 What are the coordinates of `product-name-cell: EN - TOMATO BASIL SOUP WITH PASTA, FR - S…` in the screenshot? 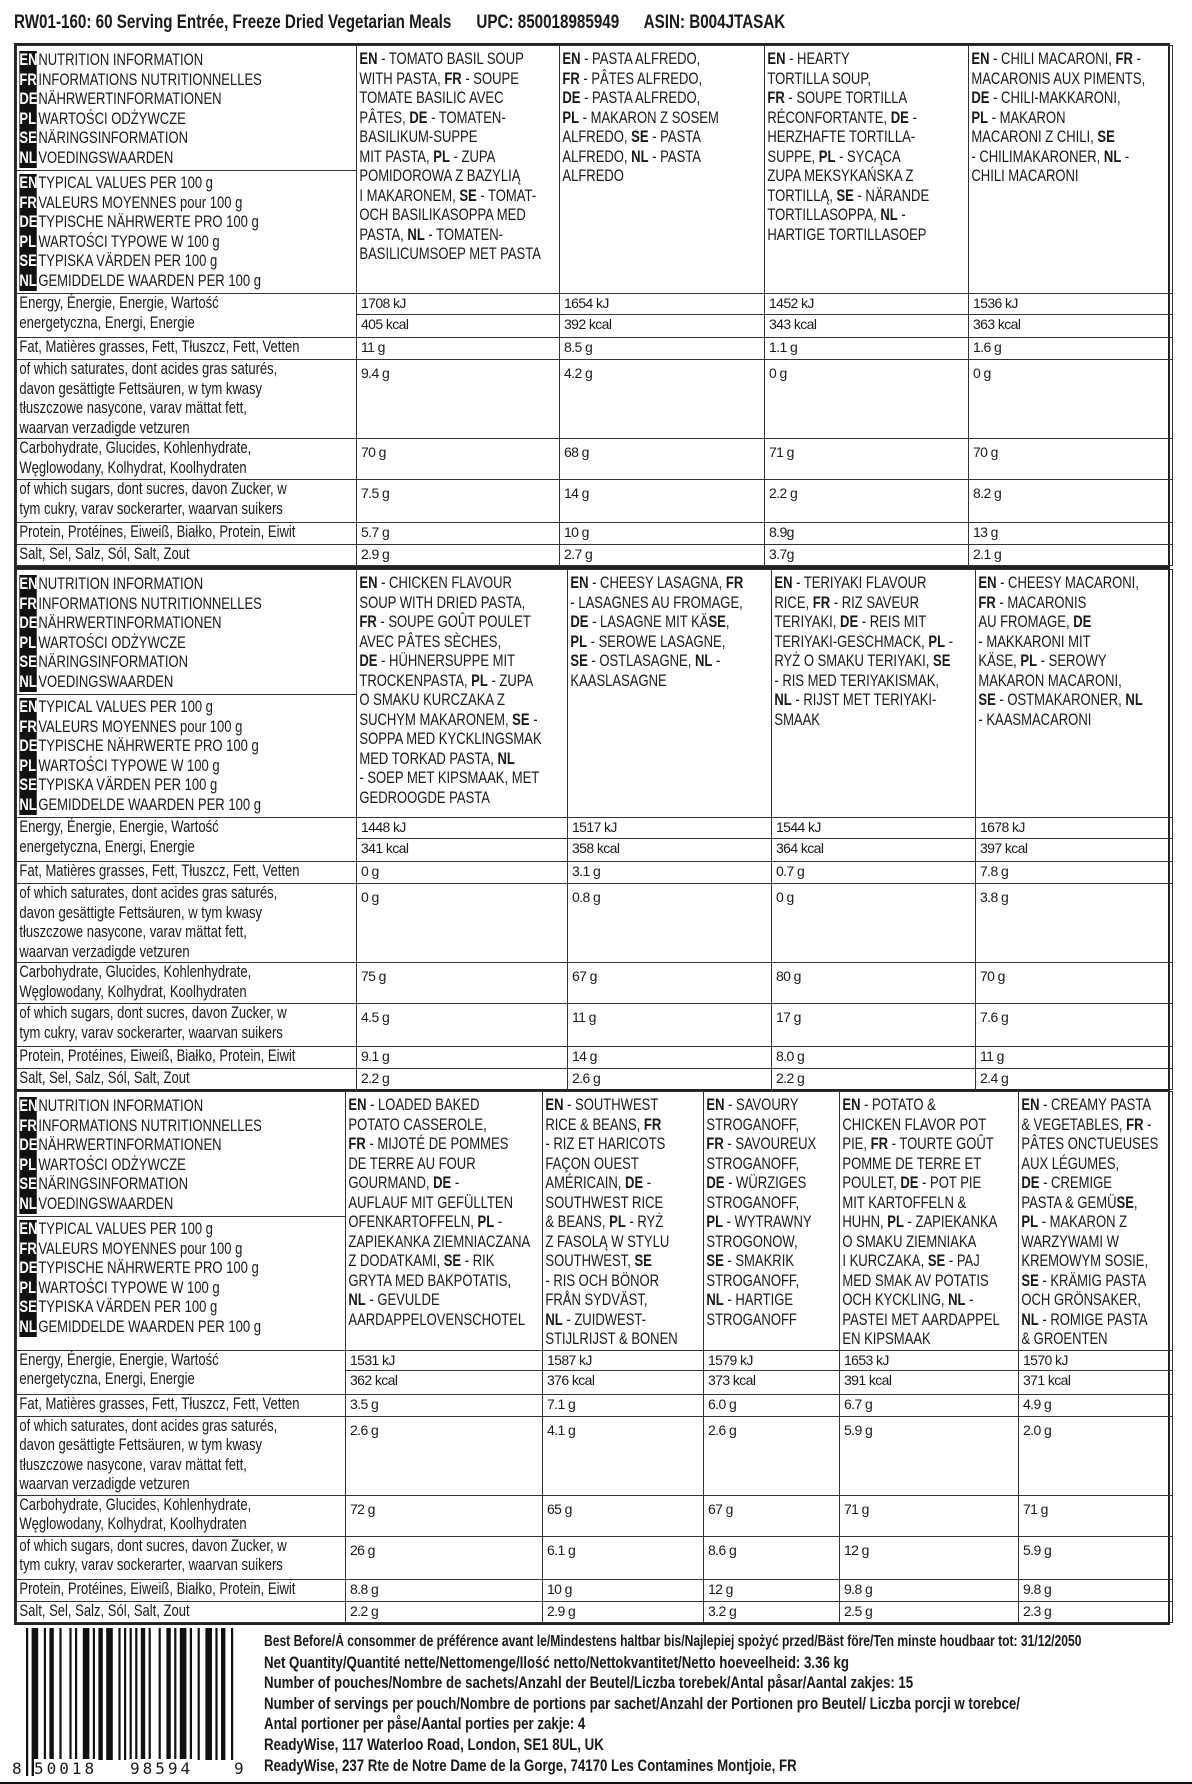 It's located at (458, 169).